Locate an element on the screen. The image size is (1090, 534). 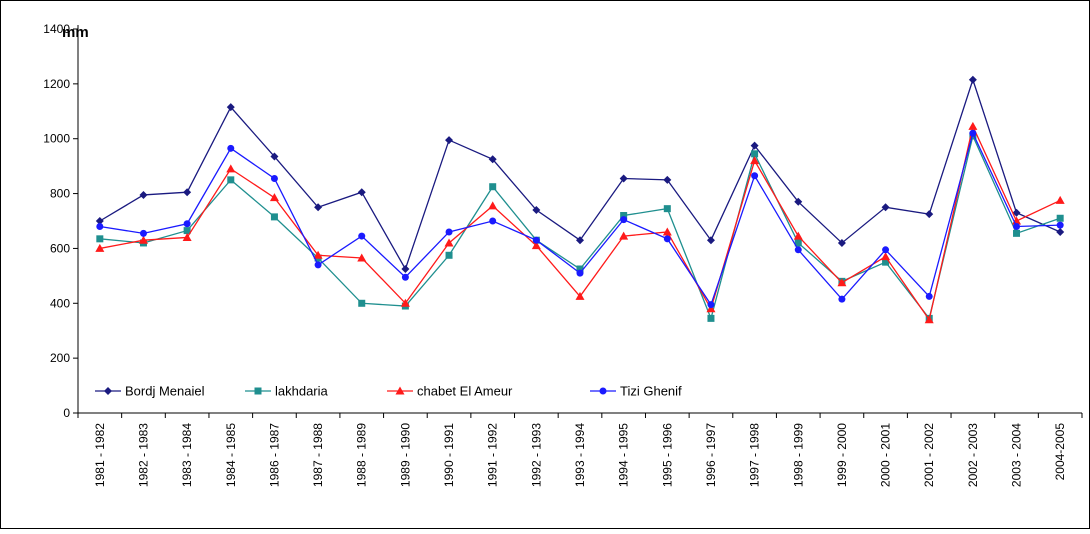
legend-item: chabet El Ameur is located at coordinates (450, 391).